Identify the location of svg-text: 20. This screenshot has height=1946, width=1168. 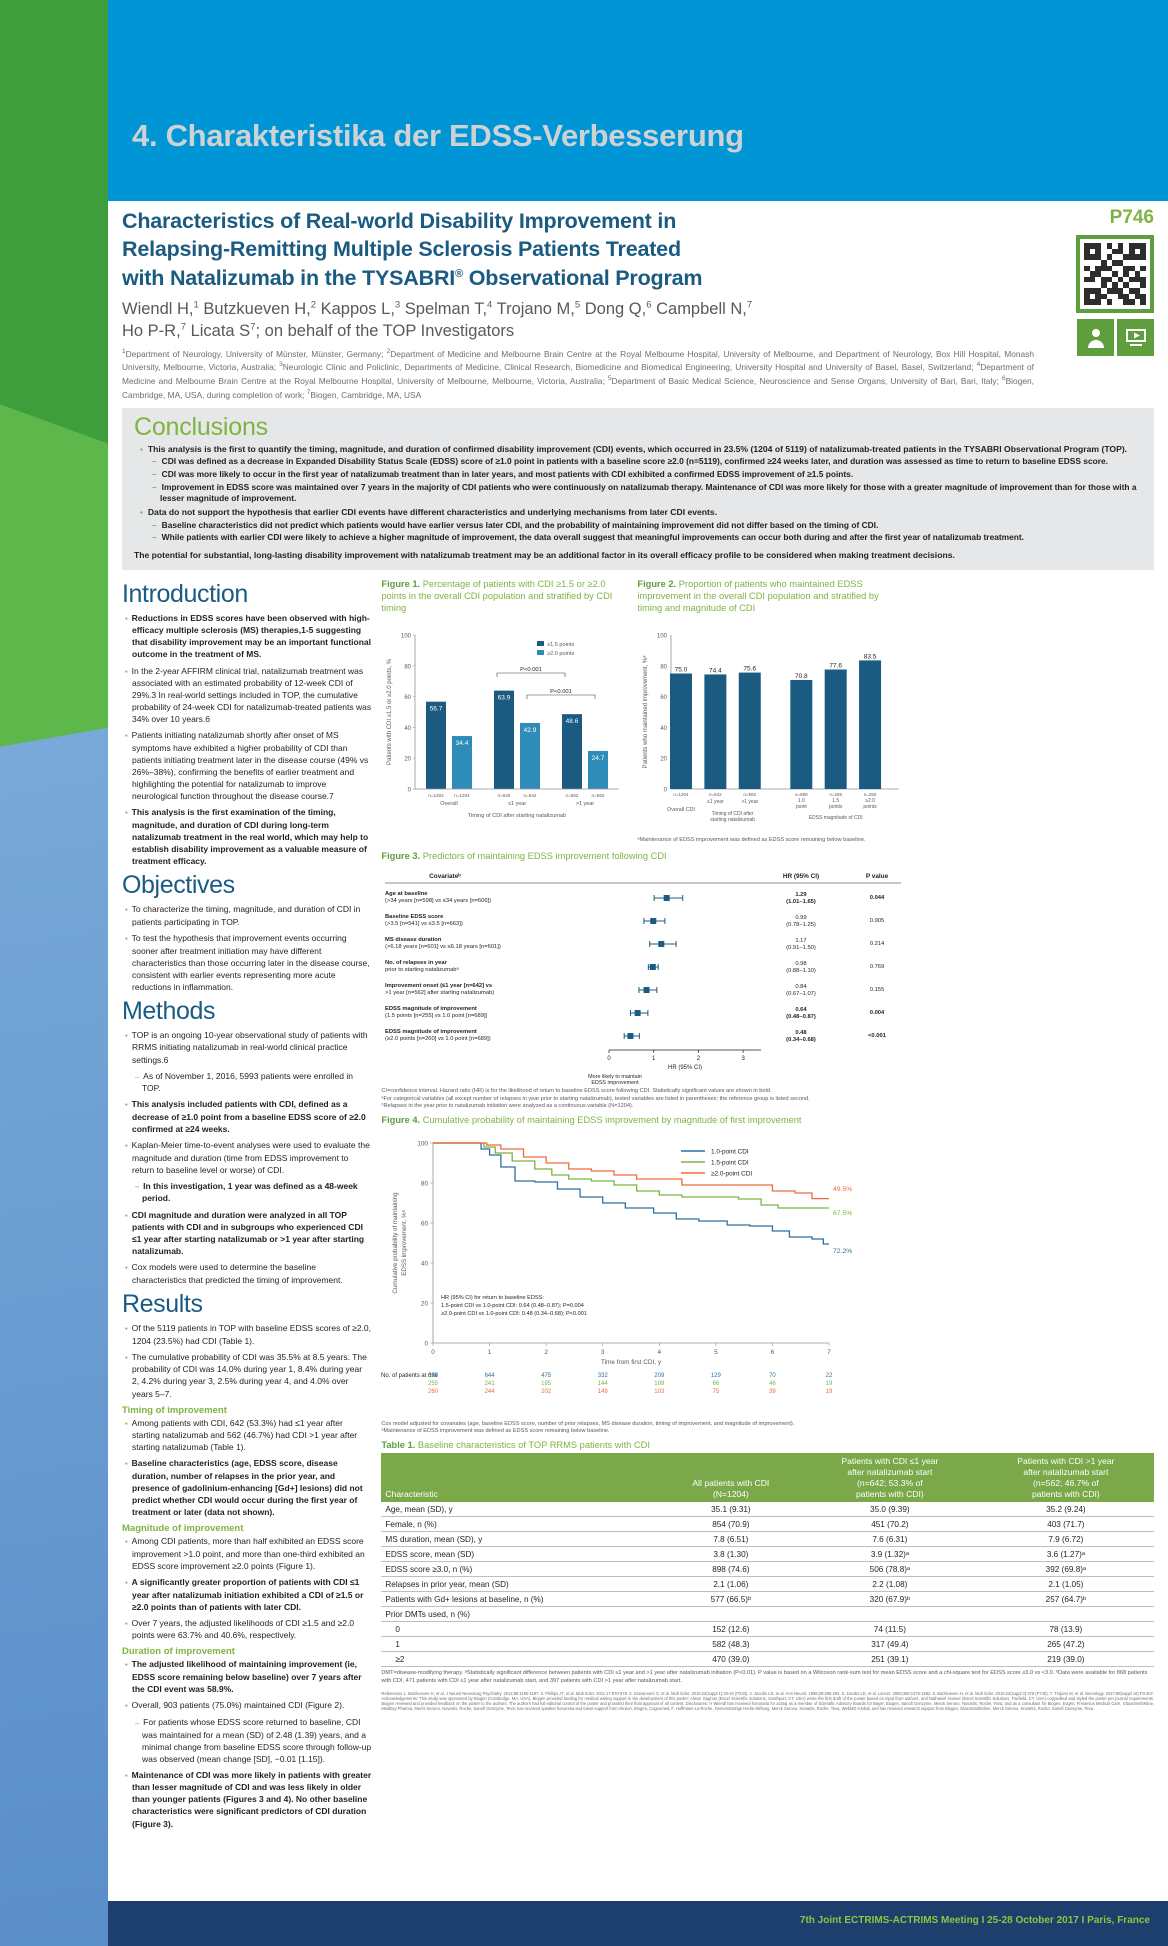
(664, 759).